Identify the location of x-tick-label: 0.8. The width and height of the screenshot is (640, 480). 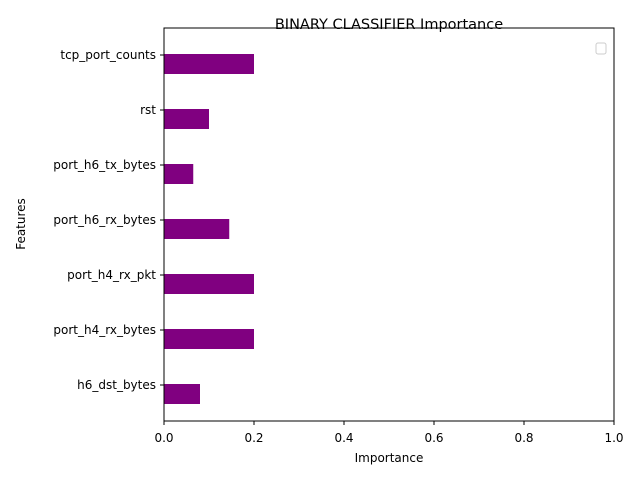
(523, 438).